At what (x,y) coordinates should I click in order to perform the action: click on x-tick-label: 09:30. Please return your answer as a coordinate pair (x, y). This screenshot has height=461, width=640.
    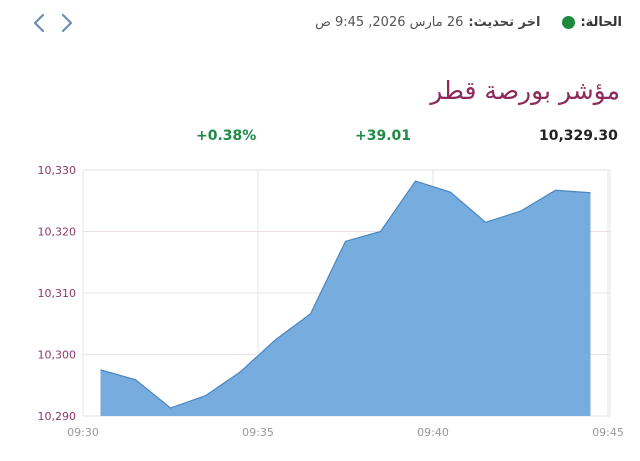
    Looking at the image, I should click on (83, 432).